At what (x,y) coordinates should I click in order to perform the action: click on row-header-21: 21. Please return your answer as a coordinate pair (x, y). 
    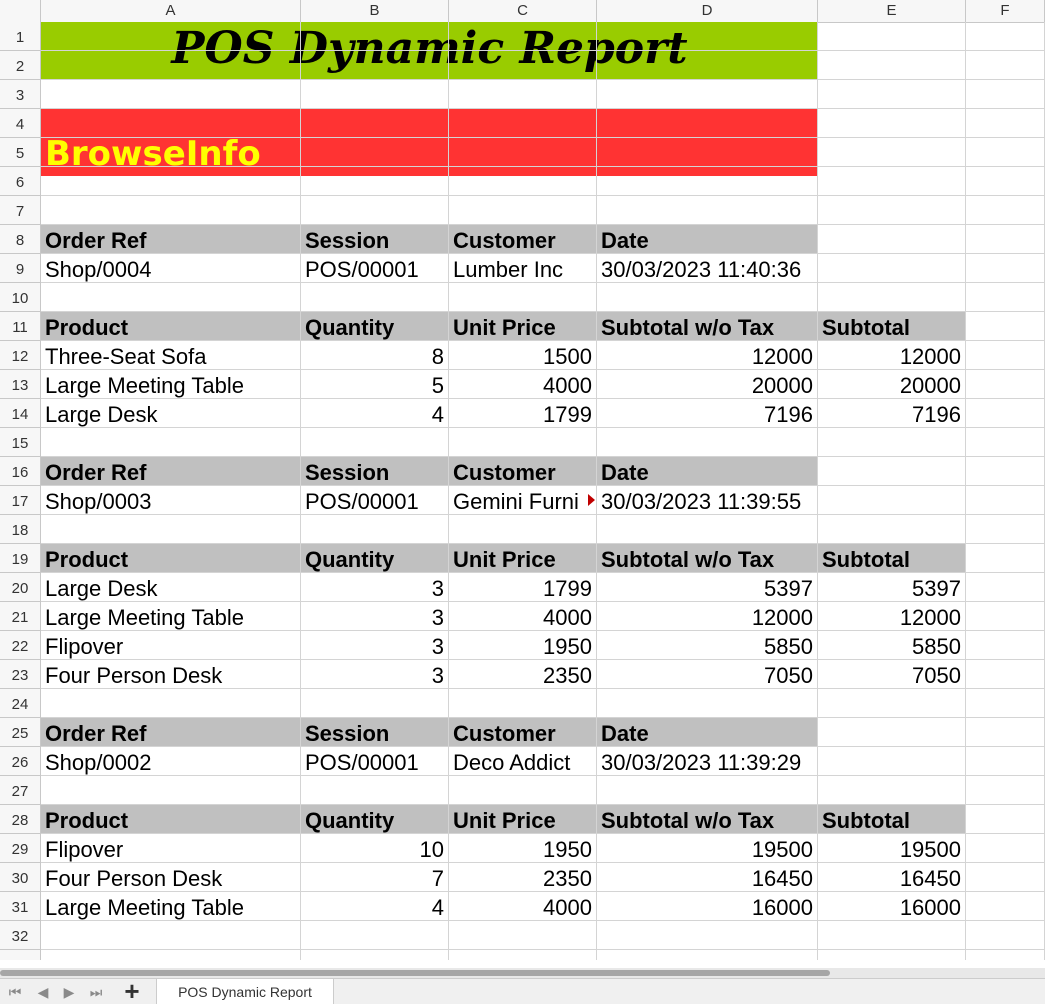
    Looking at the image, I should click on (20, 616).